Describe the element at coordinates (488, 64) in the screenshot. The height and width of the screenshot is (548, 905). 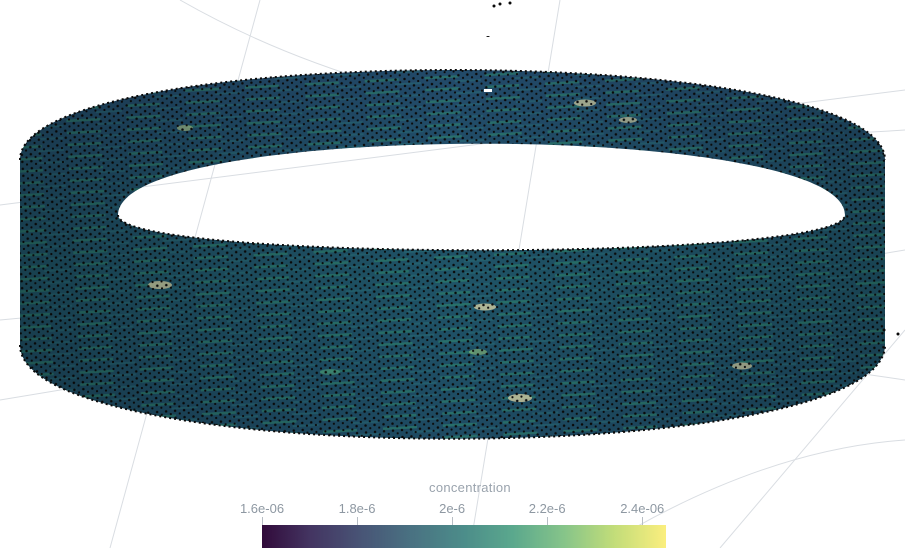
I see `highlight-specks` at that location.